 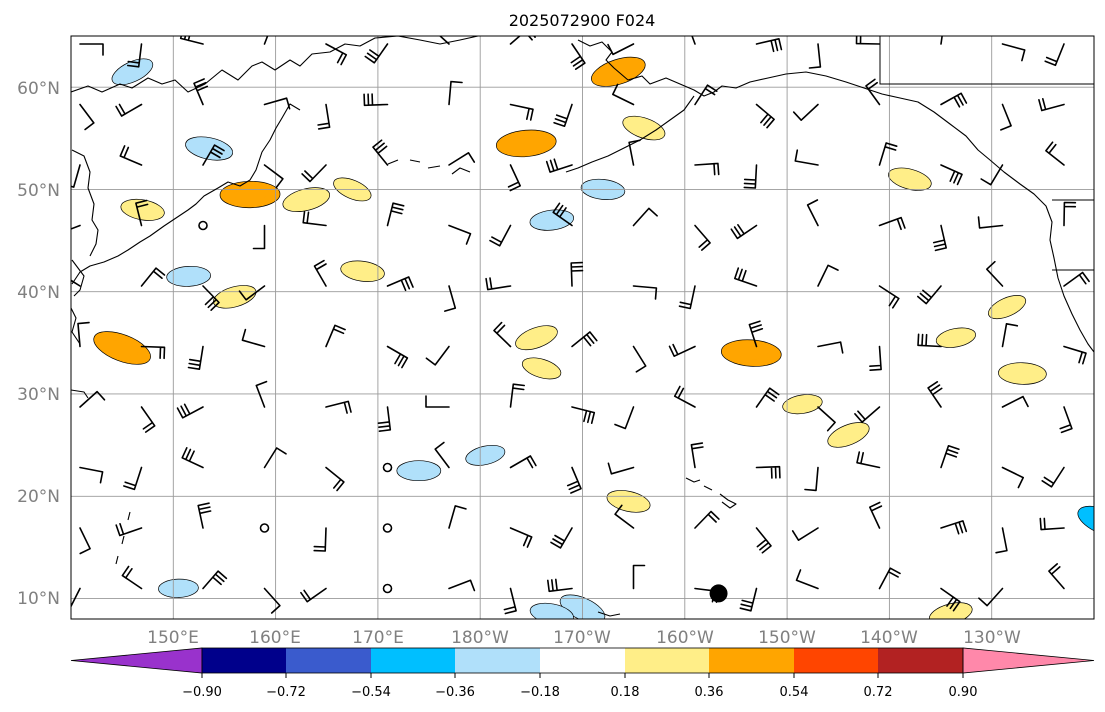 I want to click on lat-label: 10°N, so click(x=38, y=599).